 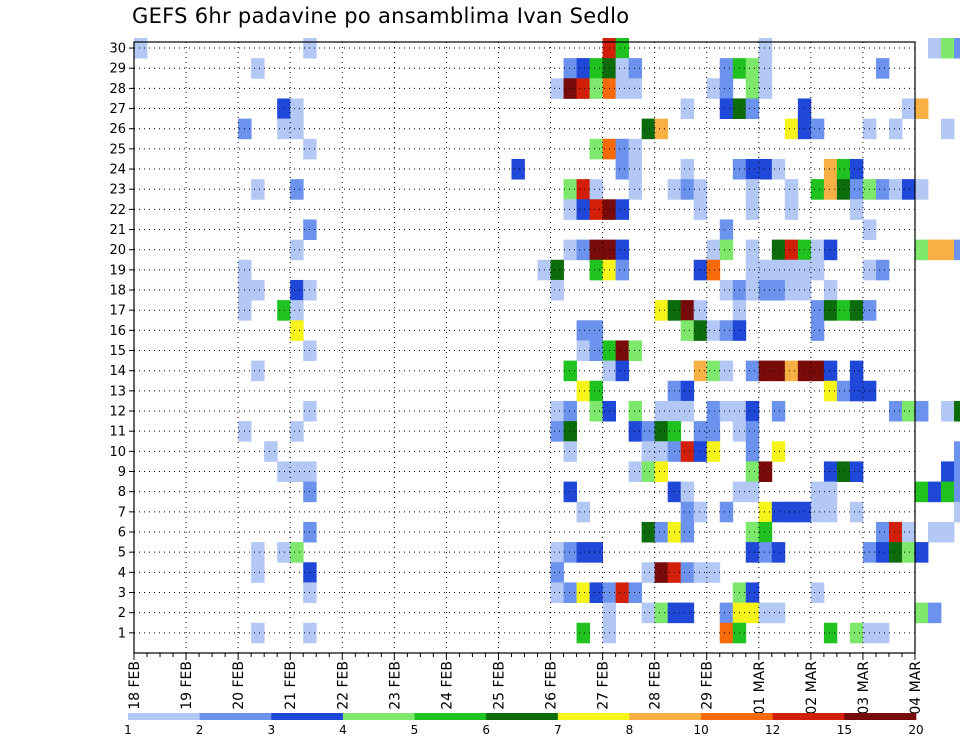 What do you see at coordinates (117, 109) in the screenshot?
I see `y-tick-label: 27` at bounding box center [117, 109].